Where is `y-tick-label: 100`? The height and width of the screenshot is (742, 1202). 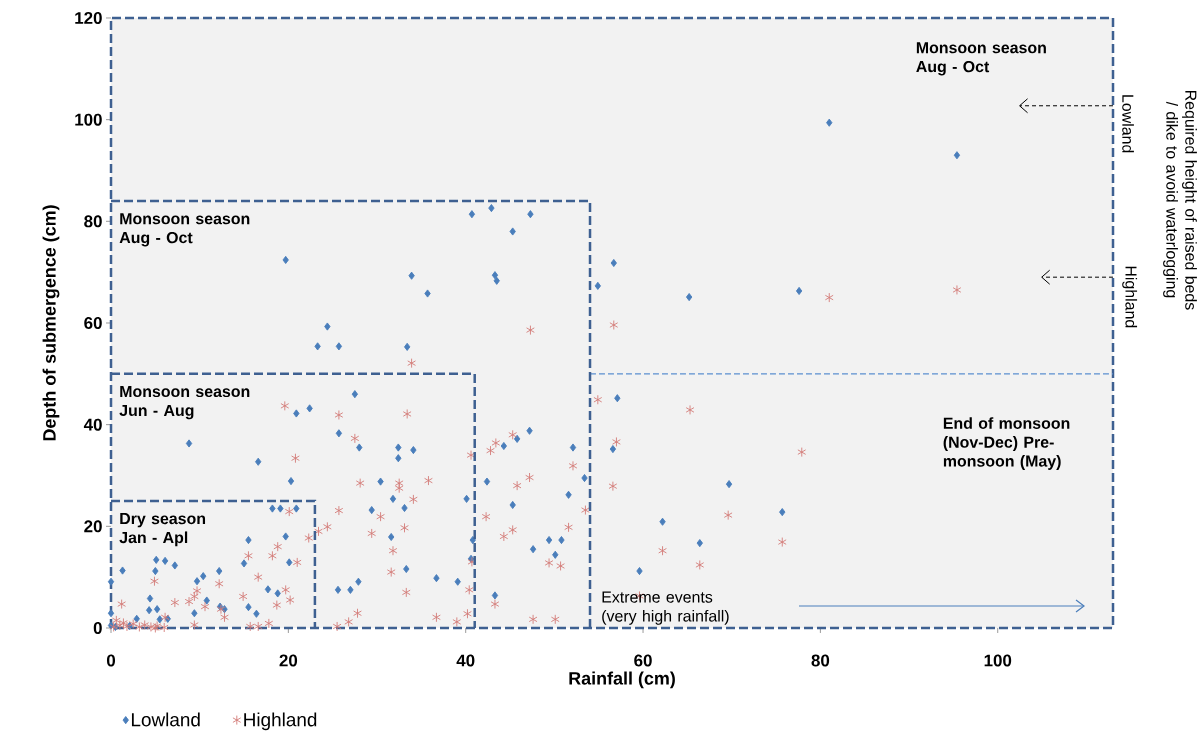
y-tick-label: 100 is located at coordinates (88, 119).